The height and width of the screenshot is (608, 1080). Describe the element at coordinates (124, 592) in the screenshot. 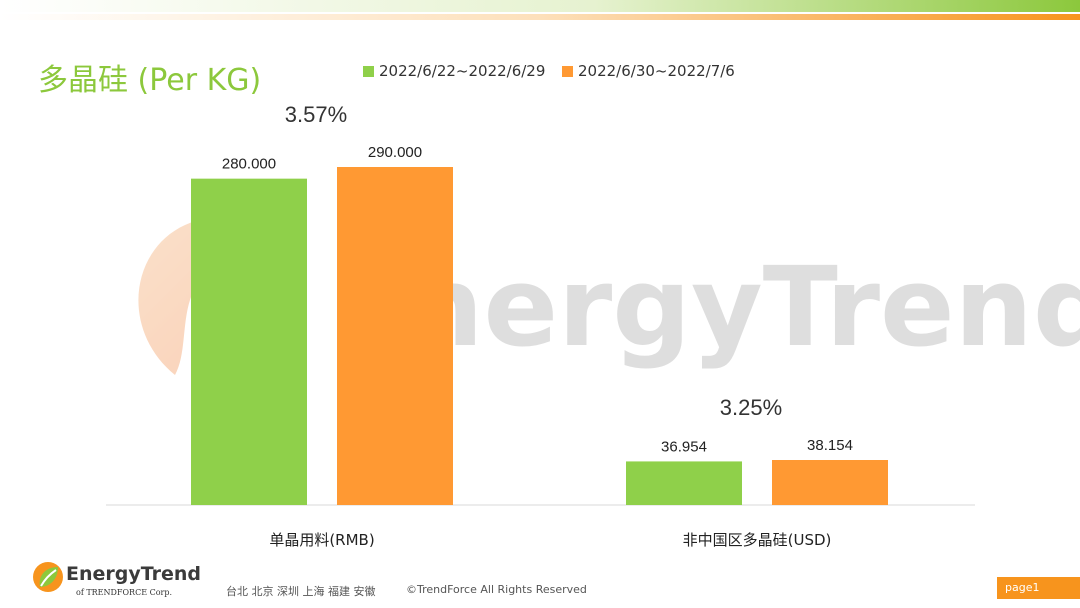

I see `logo-sub: of TRENDFORCE Corp.` at that location.